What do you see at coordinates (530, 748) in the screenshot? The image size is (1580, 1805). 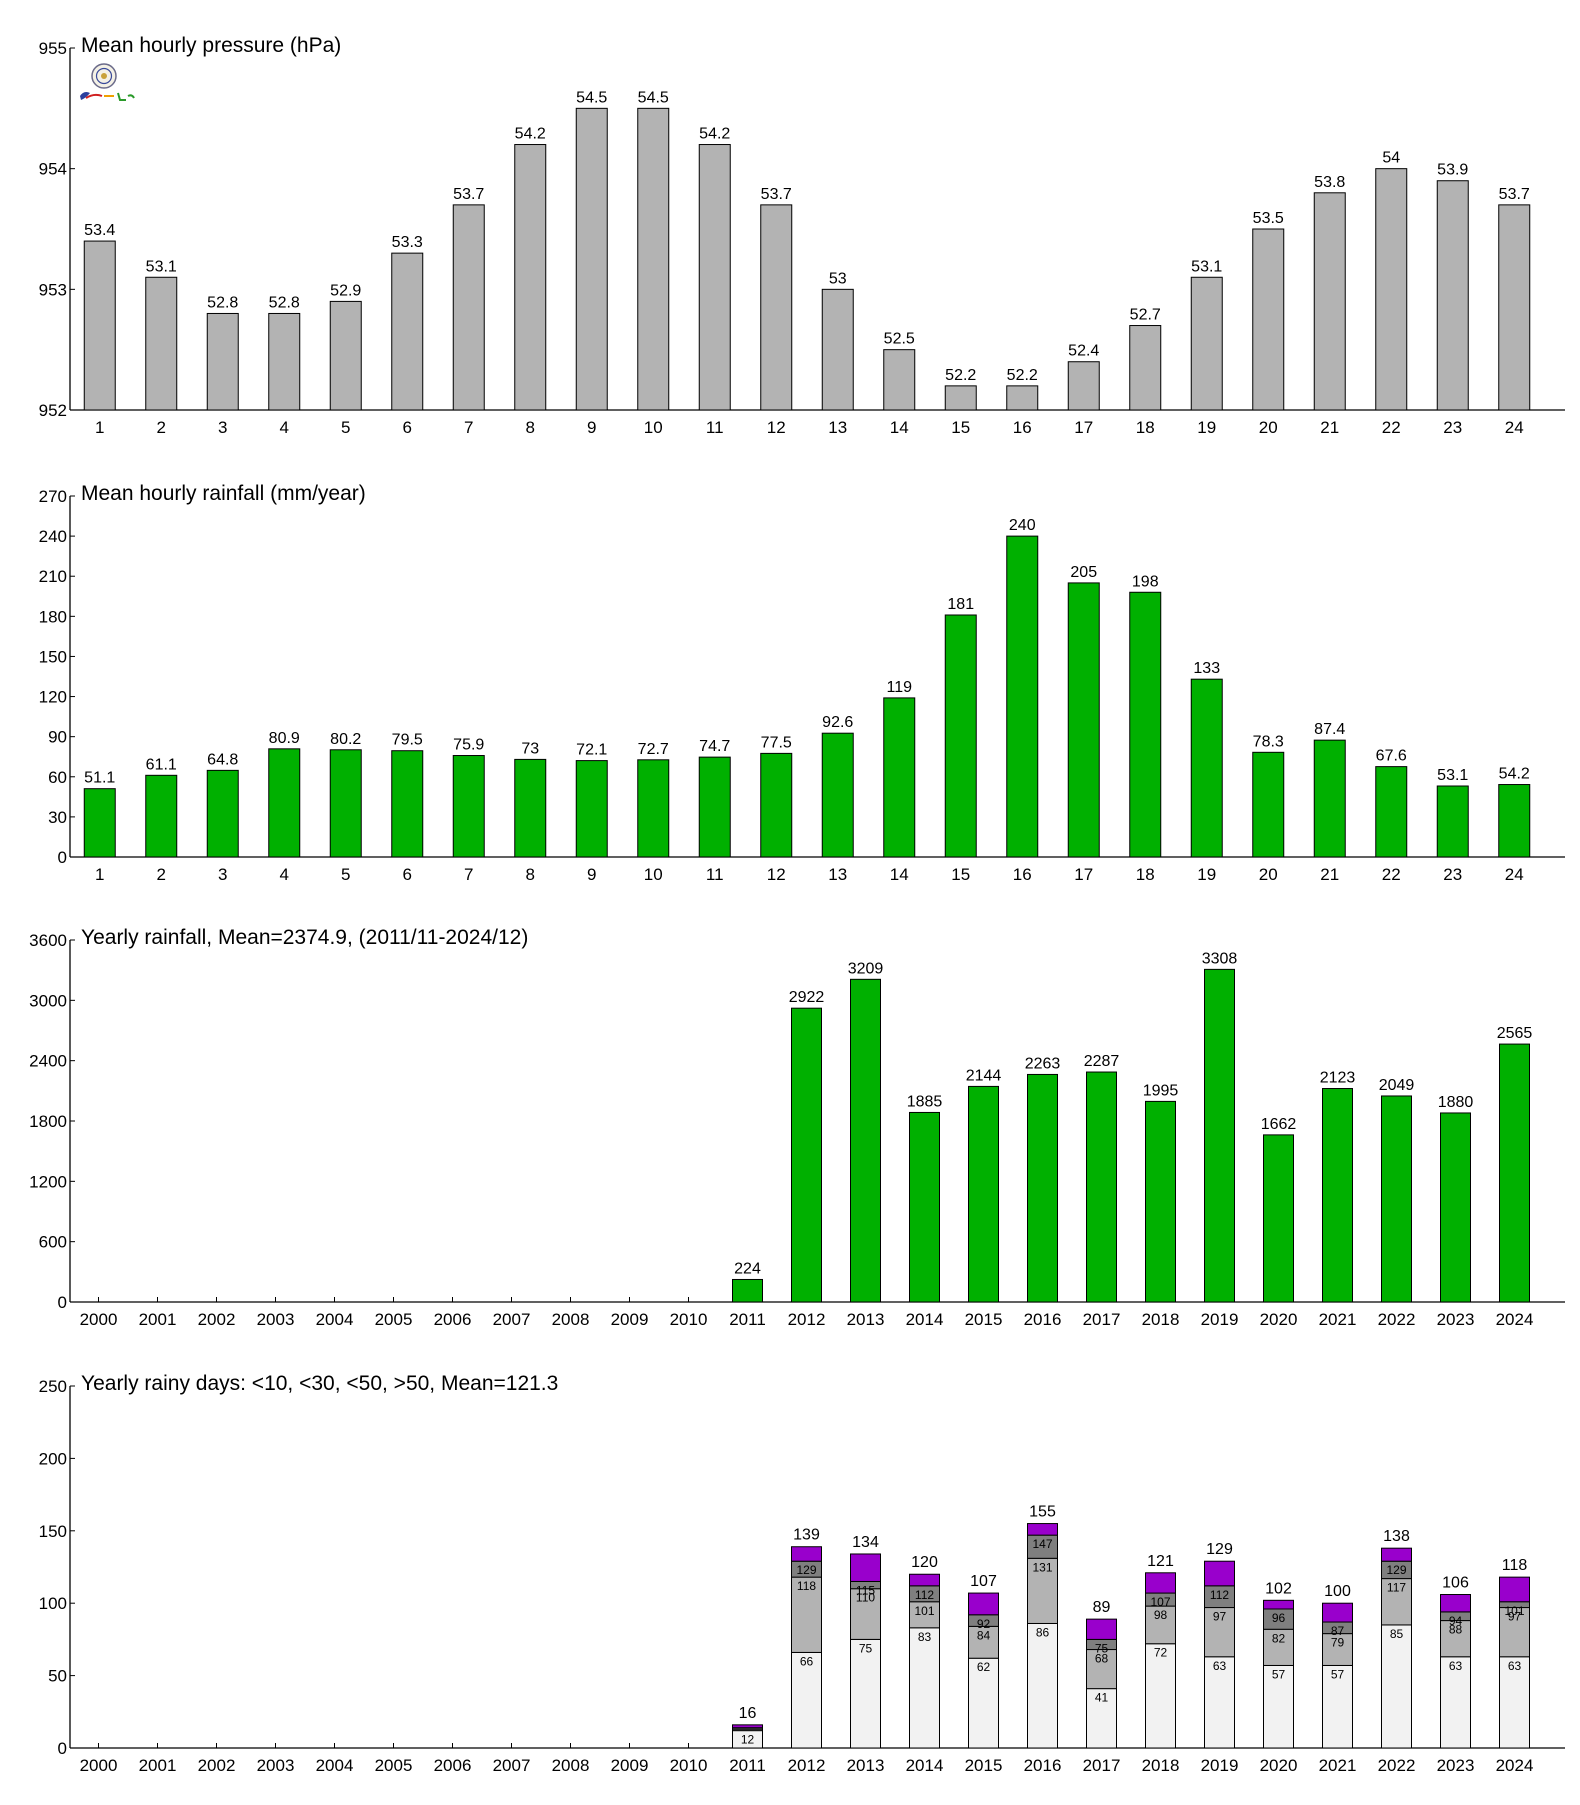 I see `bar-value-label: 73` at bounding box center [530, 748].